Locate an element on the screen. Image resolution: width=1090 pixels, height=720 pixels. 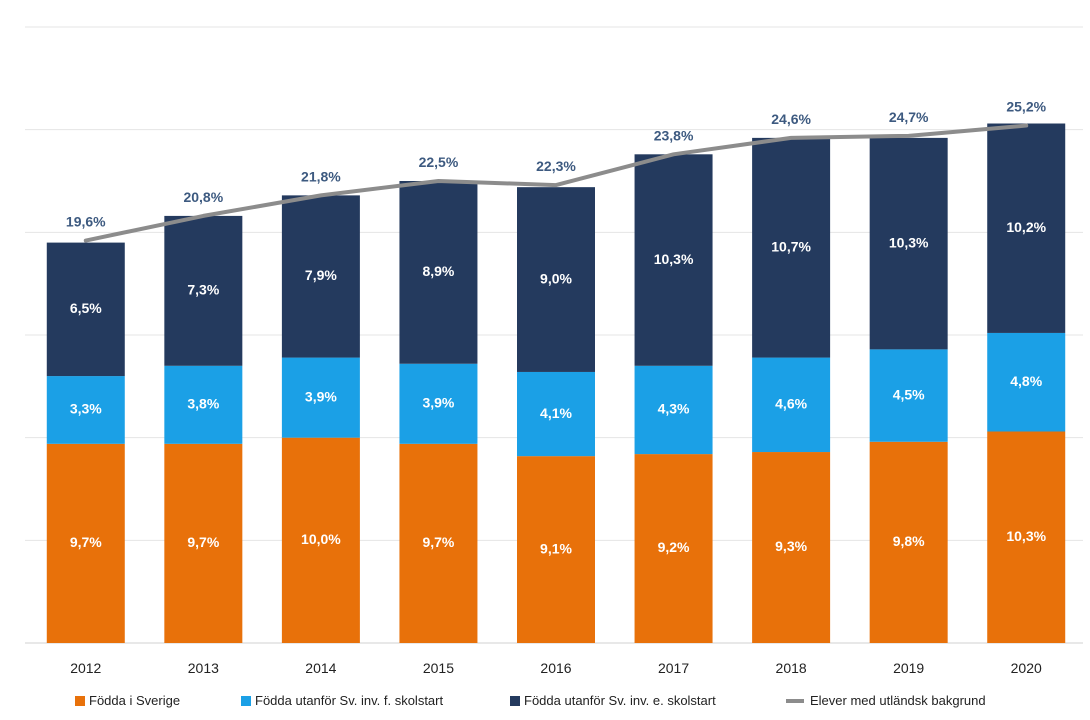
bar-value-label: 8,9% is located at coordinates (438, 271).